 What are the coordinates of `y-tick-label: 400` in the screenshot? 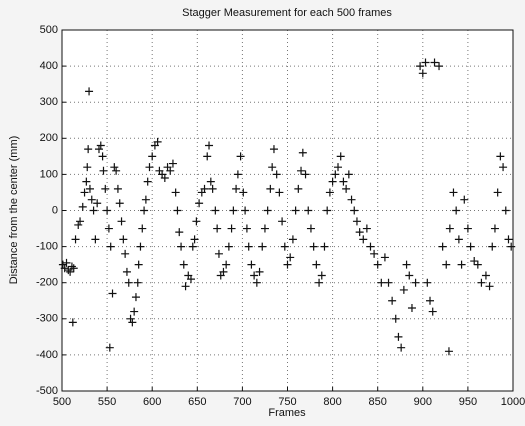 It's located at (49, 66).